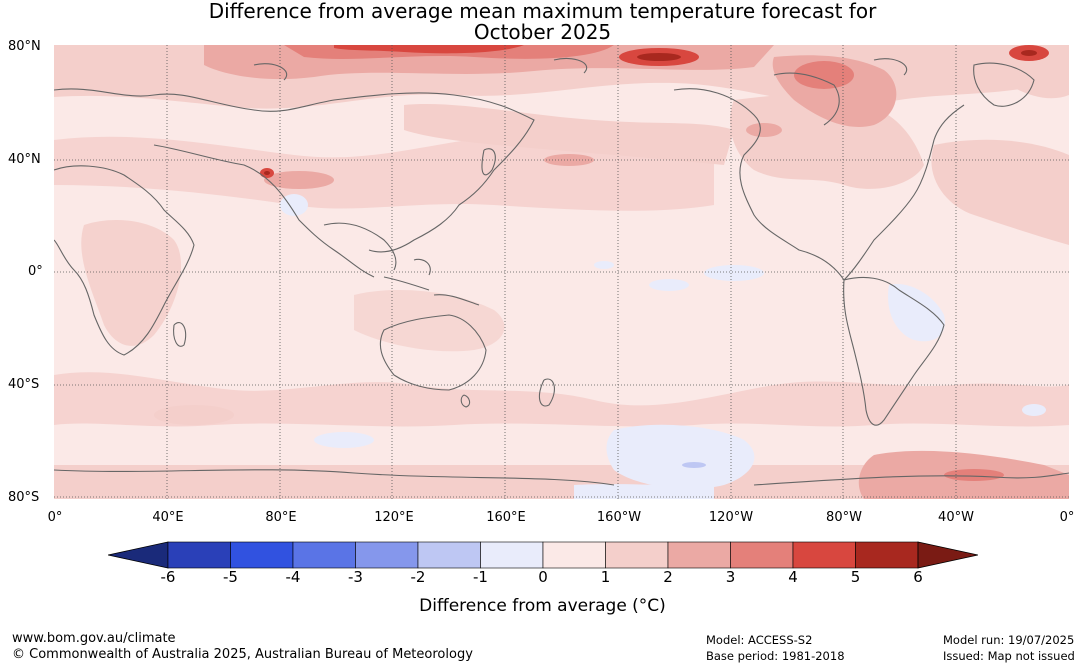 The image size is (1085, 667). What do you see at coordinates (94, 638) in the screenshot?
I see `footer-website: www.bom.gov.au/climate` at bounding box center [94, 638].